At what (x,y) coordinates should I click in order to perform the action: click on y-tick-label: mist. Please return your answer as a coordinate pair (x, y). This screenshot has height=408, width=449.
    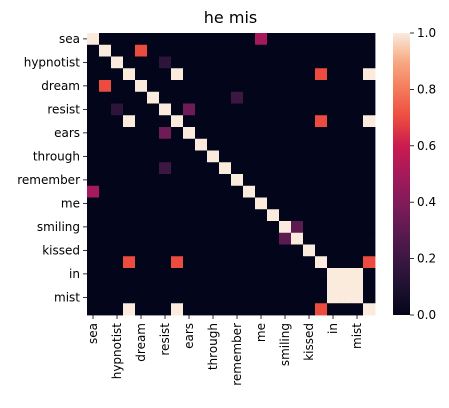
    Looking at the image, I should click on (67, 297).